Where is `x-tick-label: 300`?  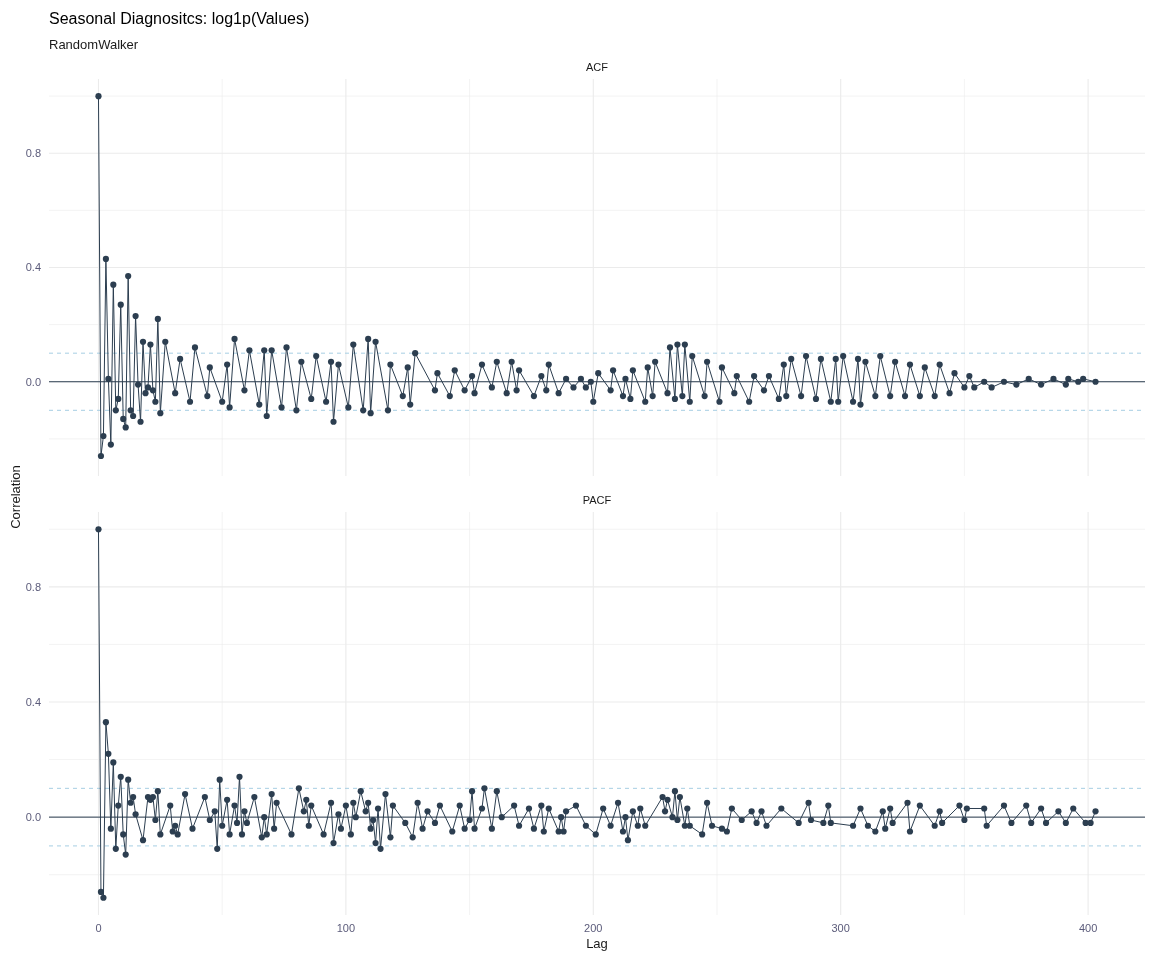
x-tick-label: 300 is located at coordinates (840, 928).